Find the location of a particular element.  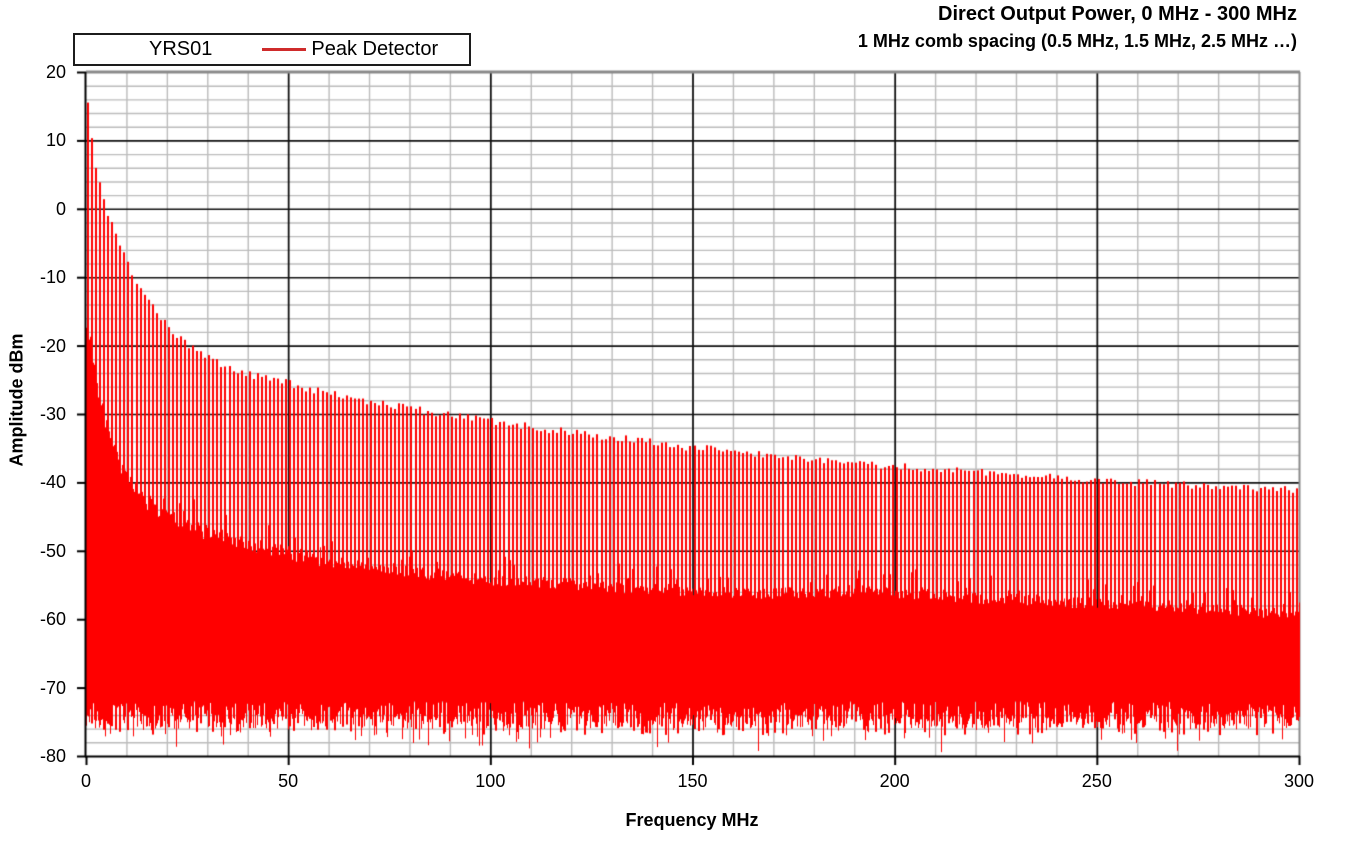

legend: YRS01 Peak Detector is located at coordinates (272, 49).